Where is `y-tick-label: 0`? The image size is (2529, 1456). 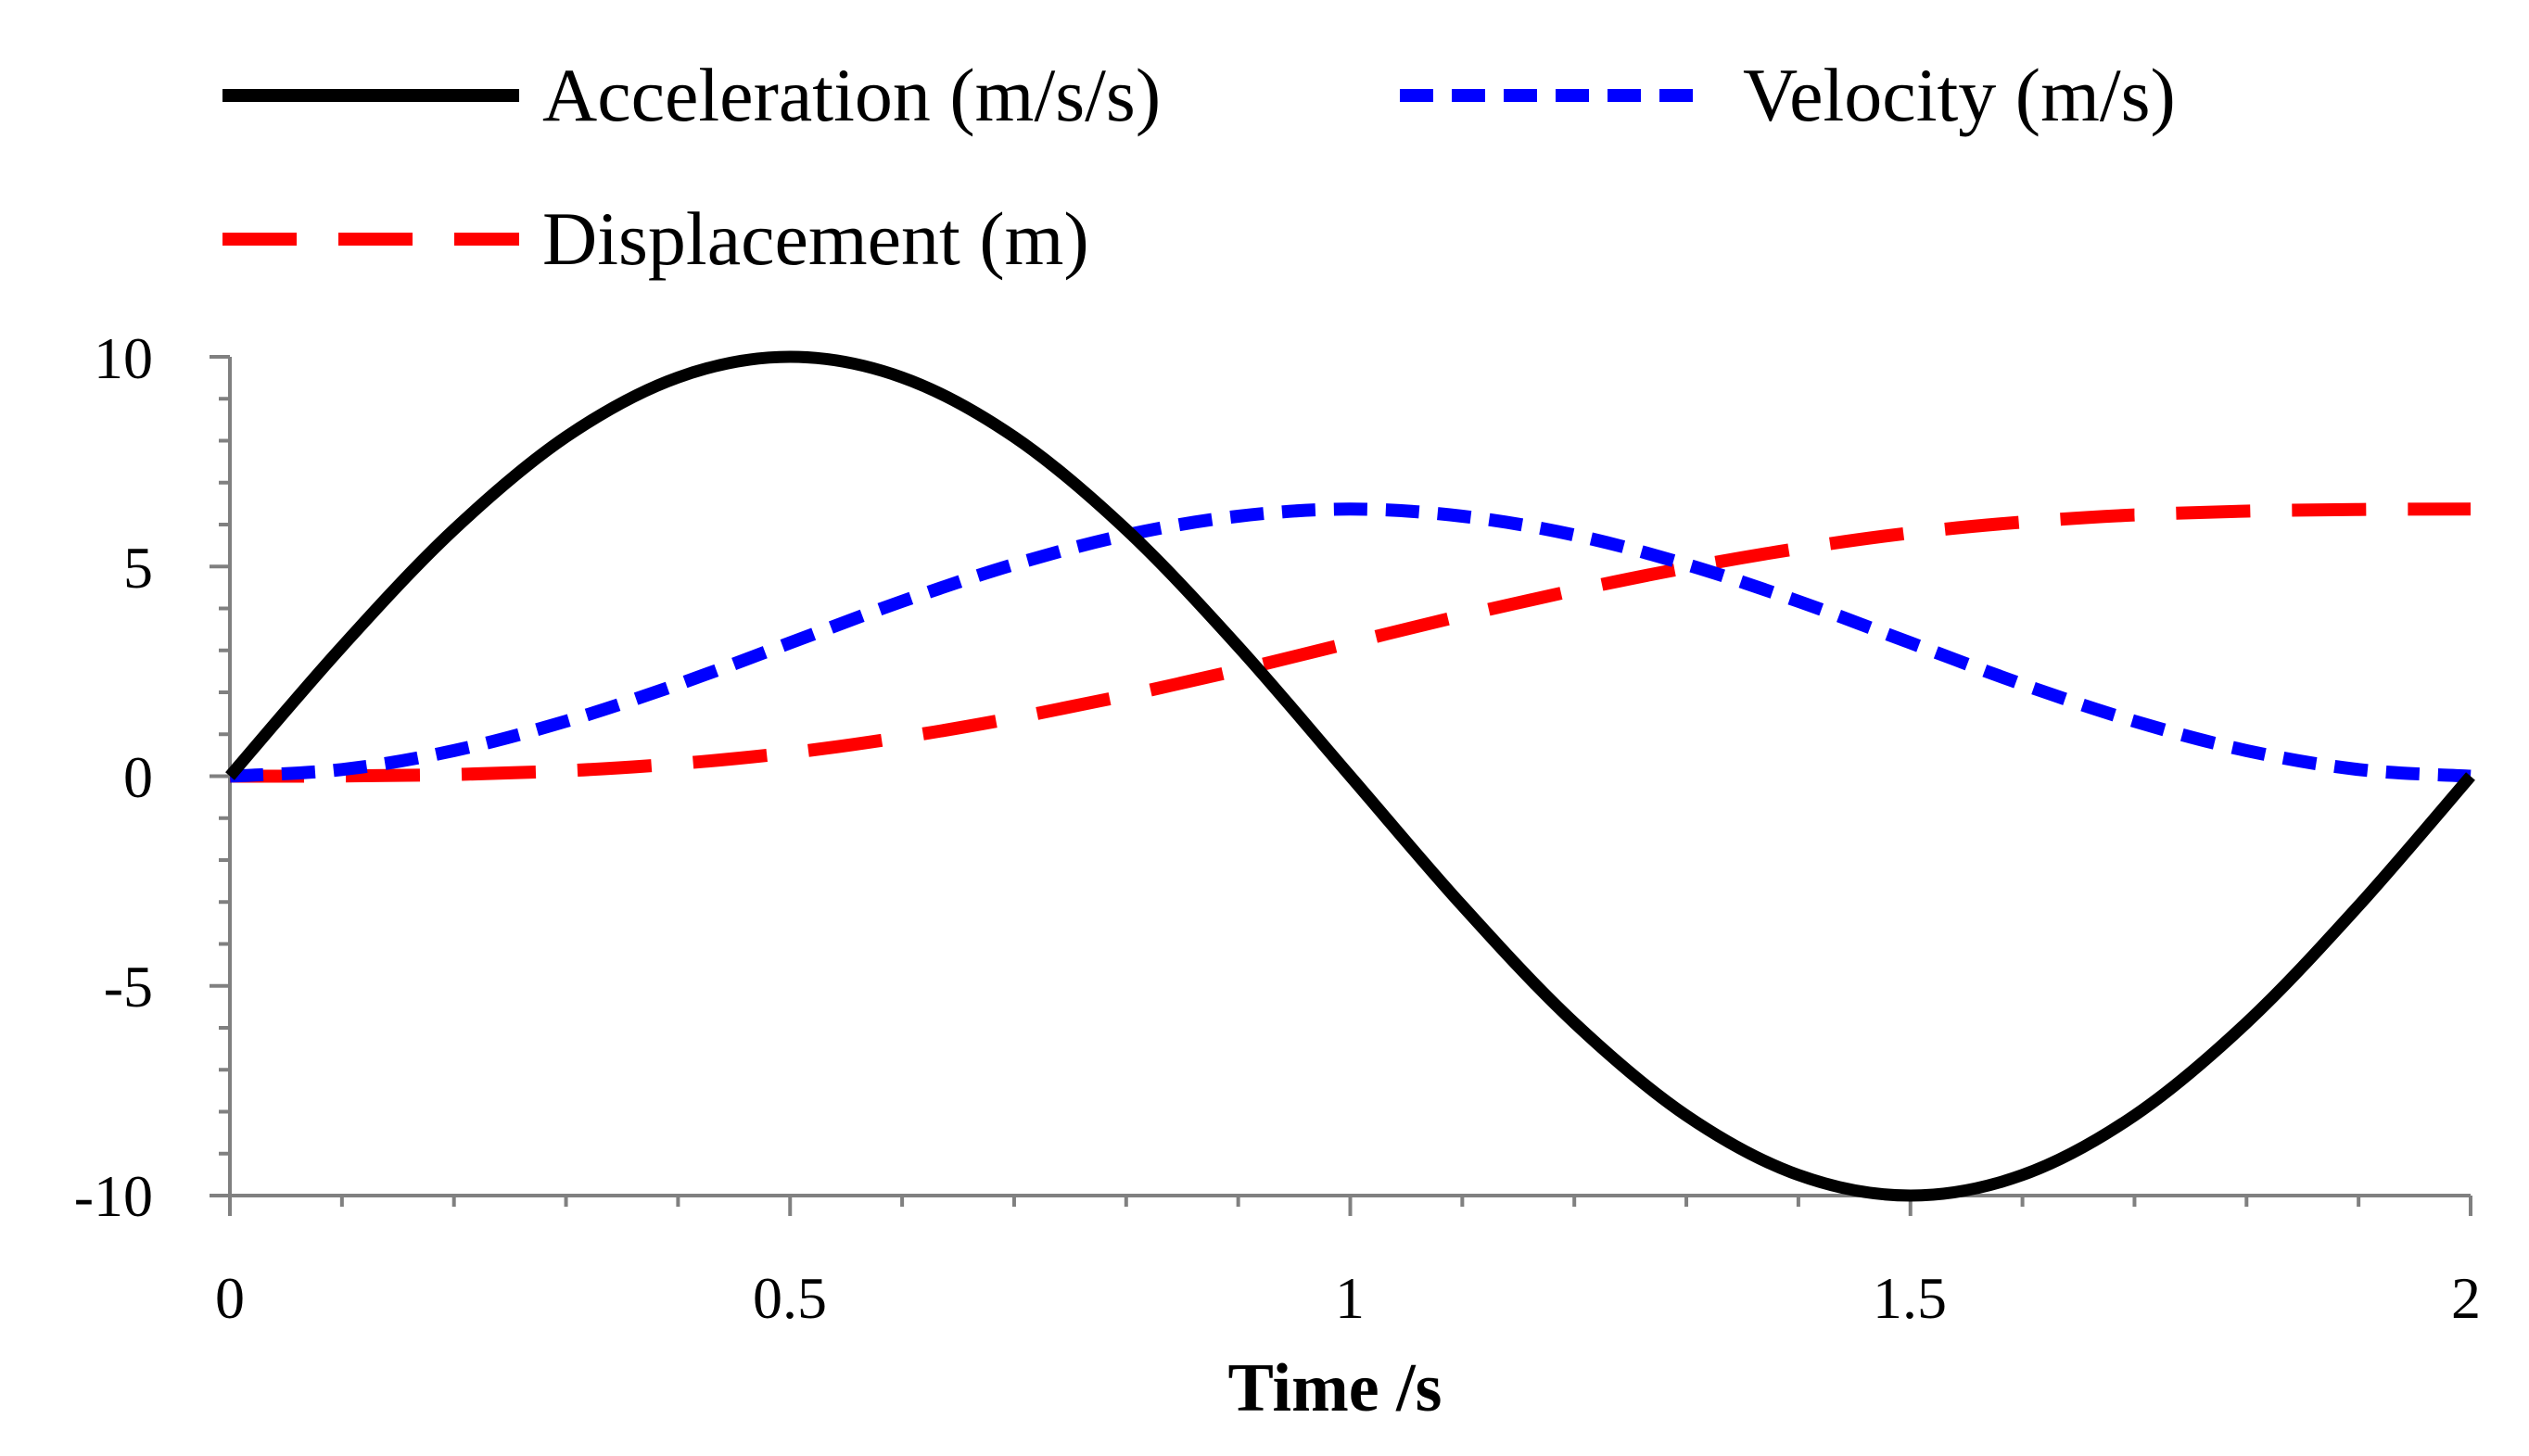 y-tick-label: 0 is located at coordinates (138, 777).